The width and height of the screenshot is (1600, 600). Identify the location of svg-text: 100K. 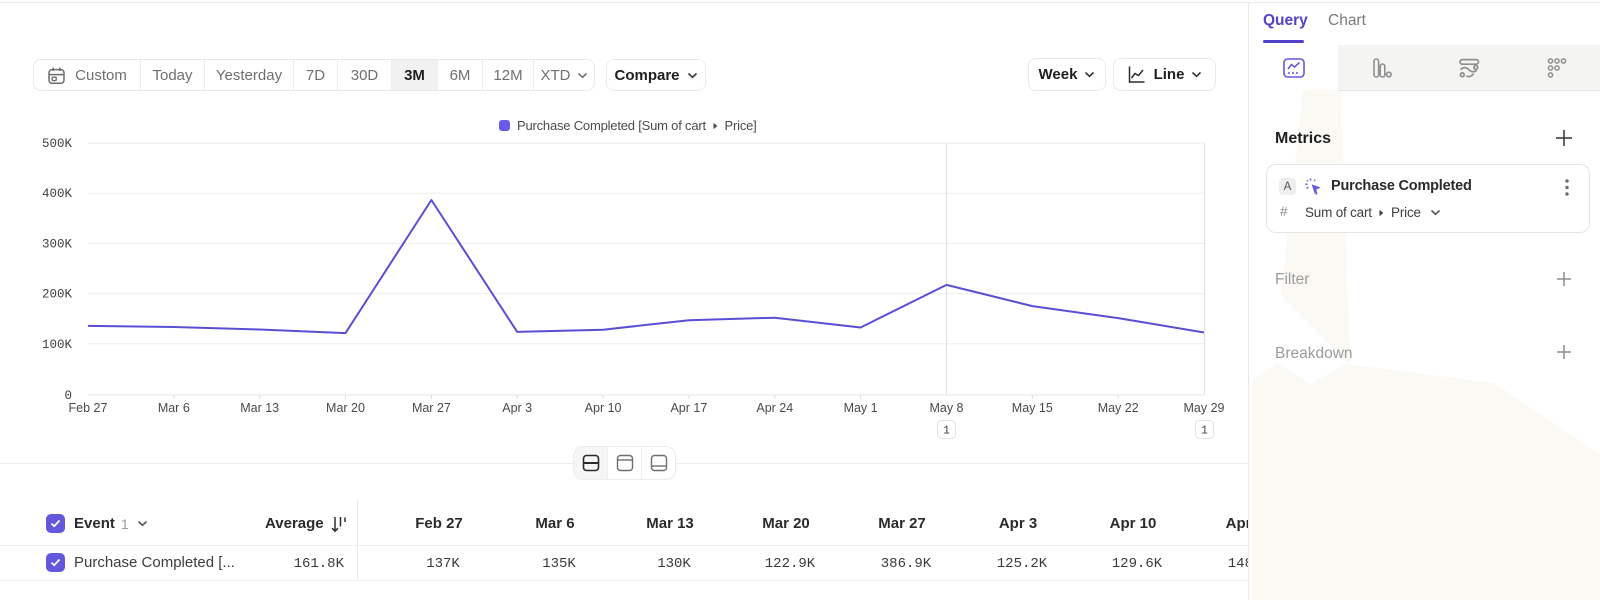
(57, 345).